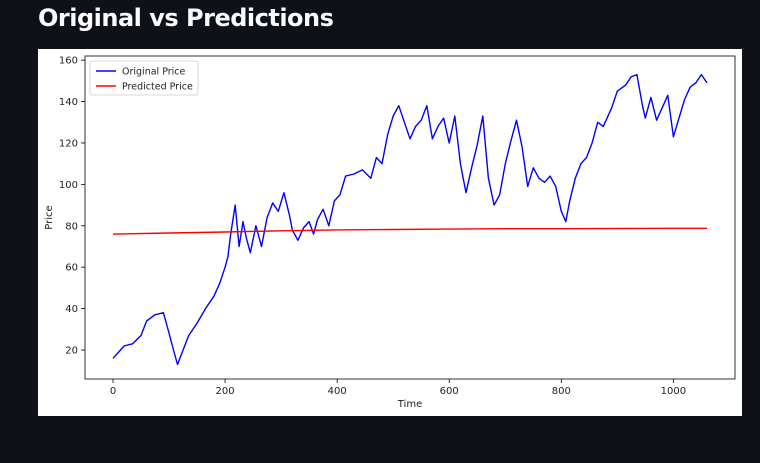  I want to click on x-tick-label: 800, so click(561, 391).